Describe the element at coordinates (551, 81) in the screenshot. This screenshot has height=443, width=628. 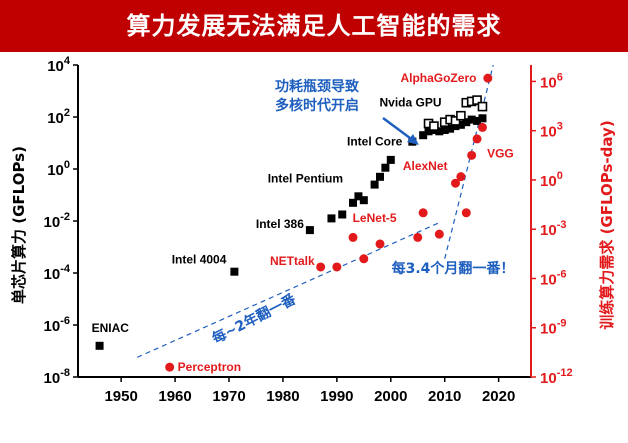
I see `right-tick-label: 10⁶` at that location.